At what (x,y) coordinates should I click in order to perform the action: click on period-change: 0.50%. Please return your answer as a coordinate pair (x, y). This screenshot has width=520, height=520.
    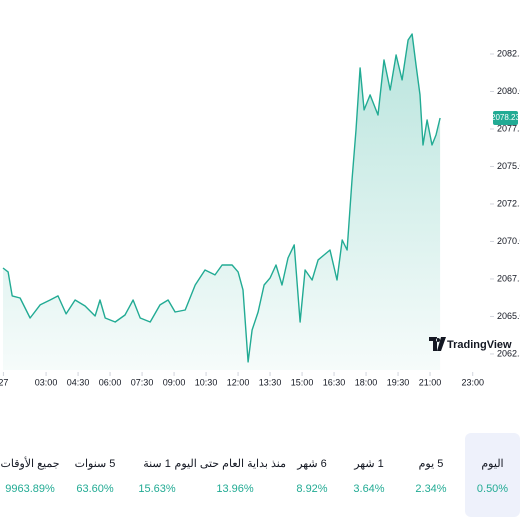
    Looking at the image, I should click on (492, 489).